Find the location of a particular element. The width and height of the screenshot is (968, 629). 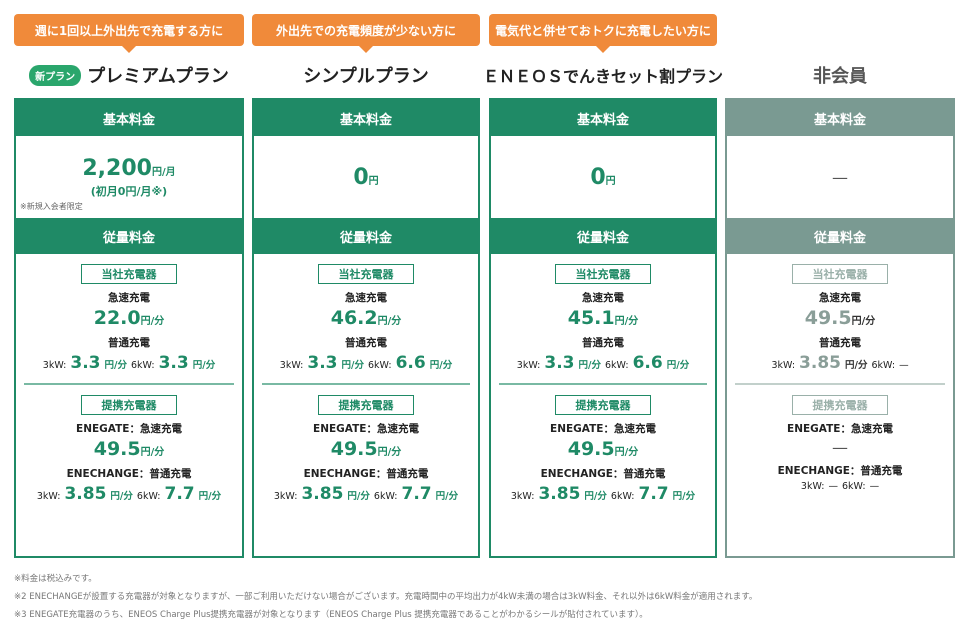

first-month-note: (初月0円/月※) is located at coordinates (129, 191).